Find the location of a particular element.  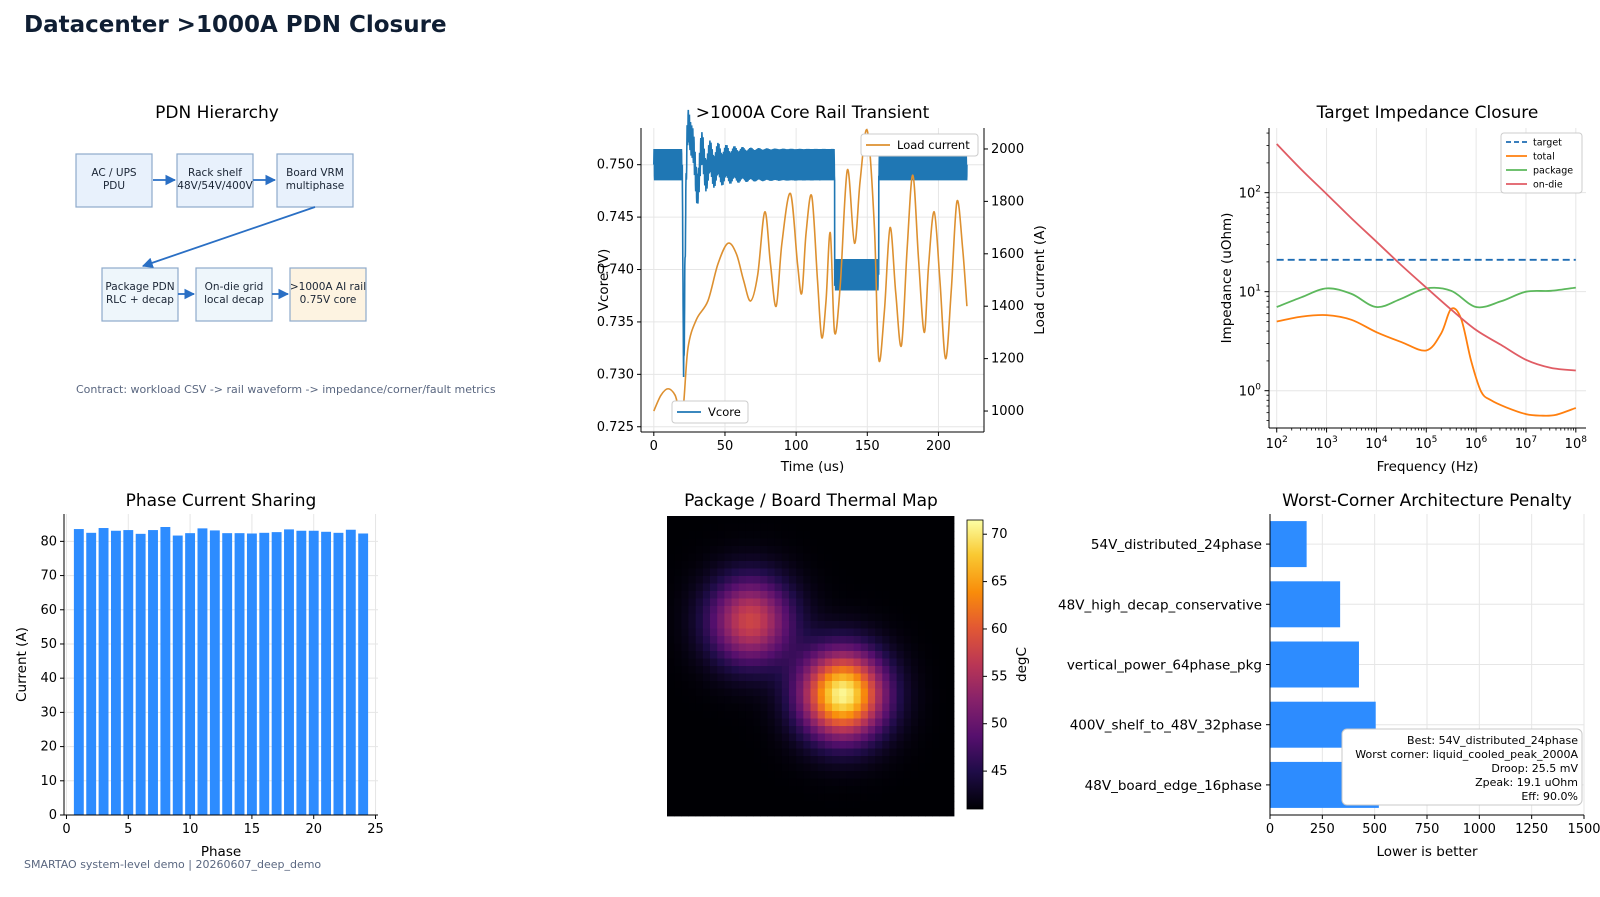

y-tick-label: 40 is located at coordinates (48, 678).